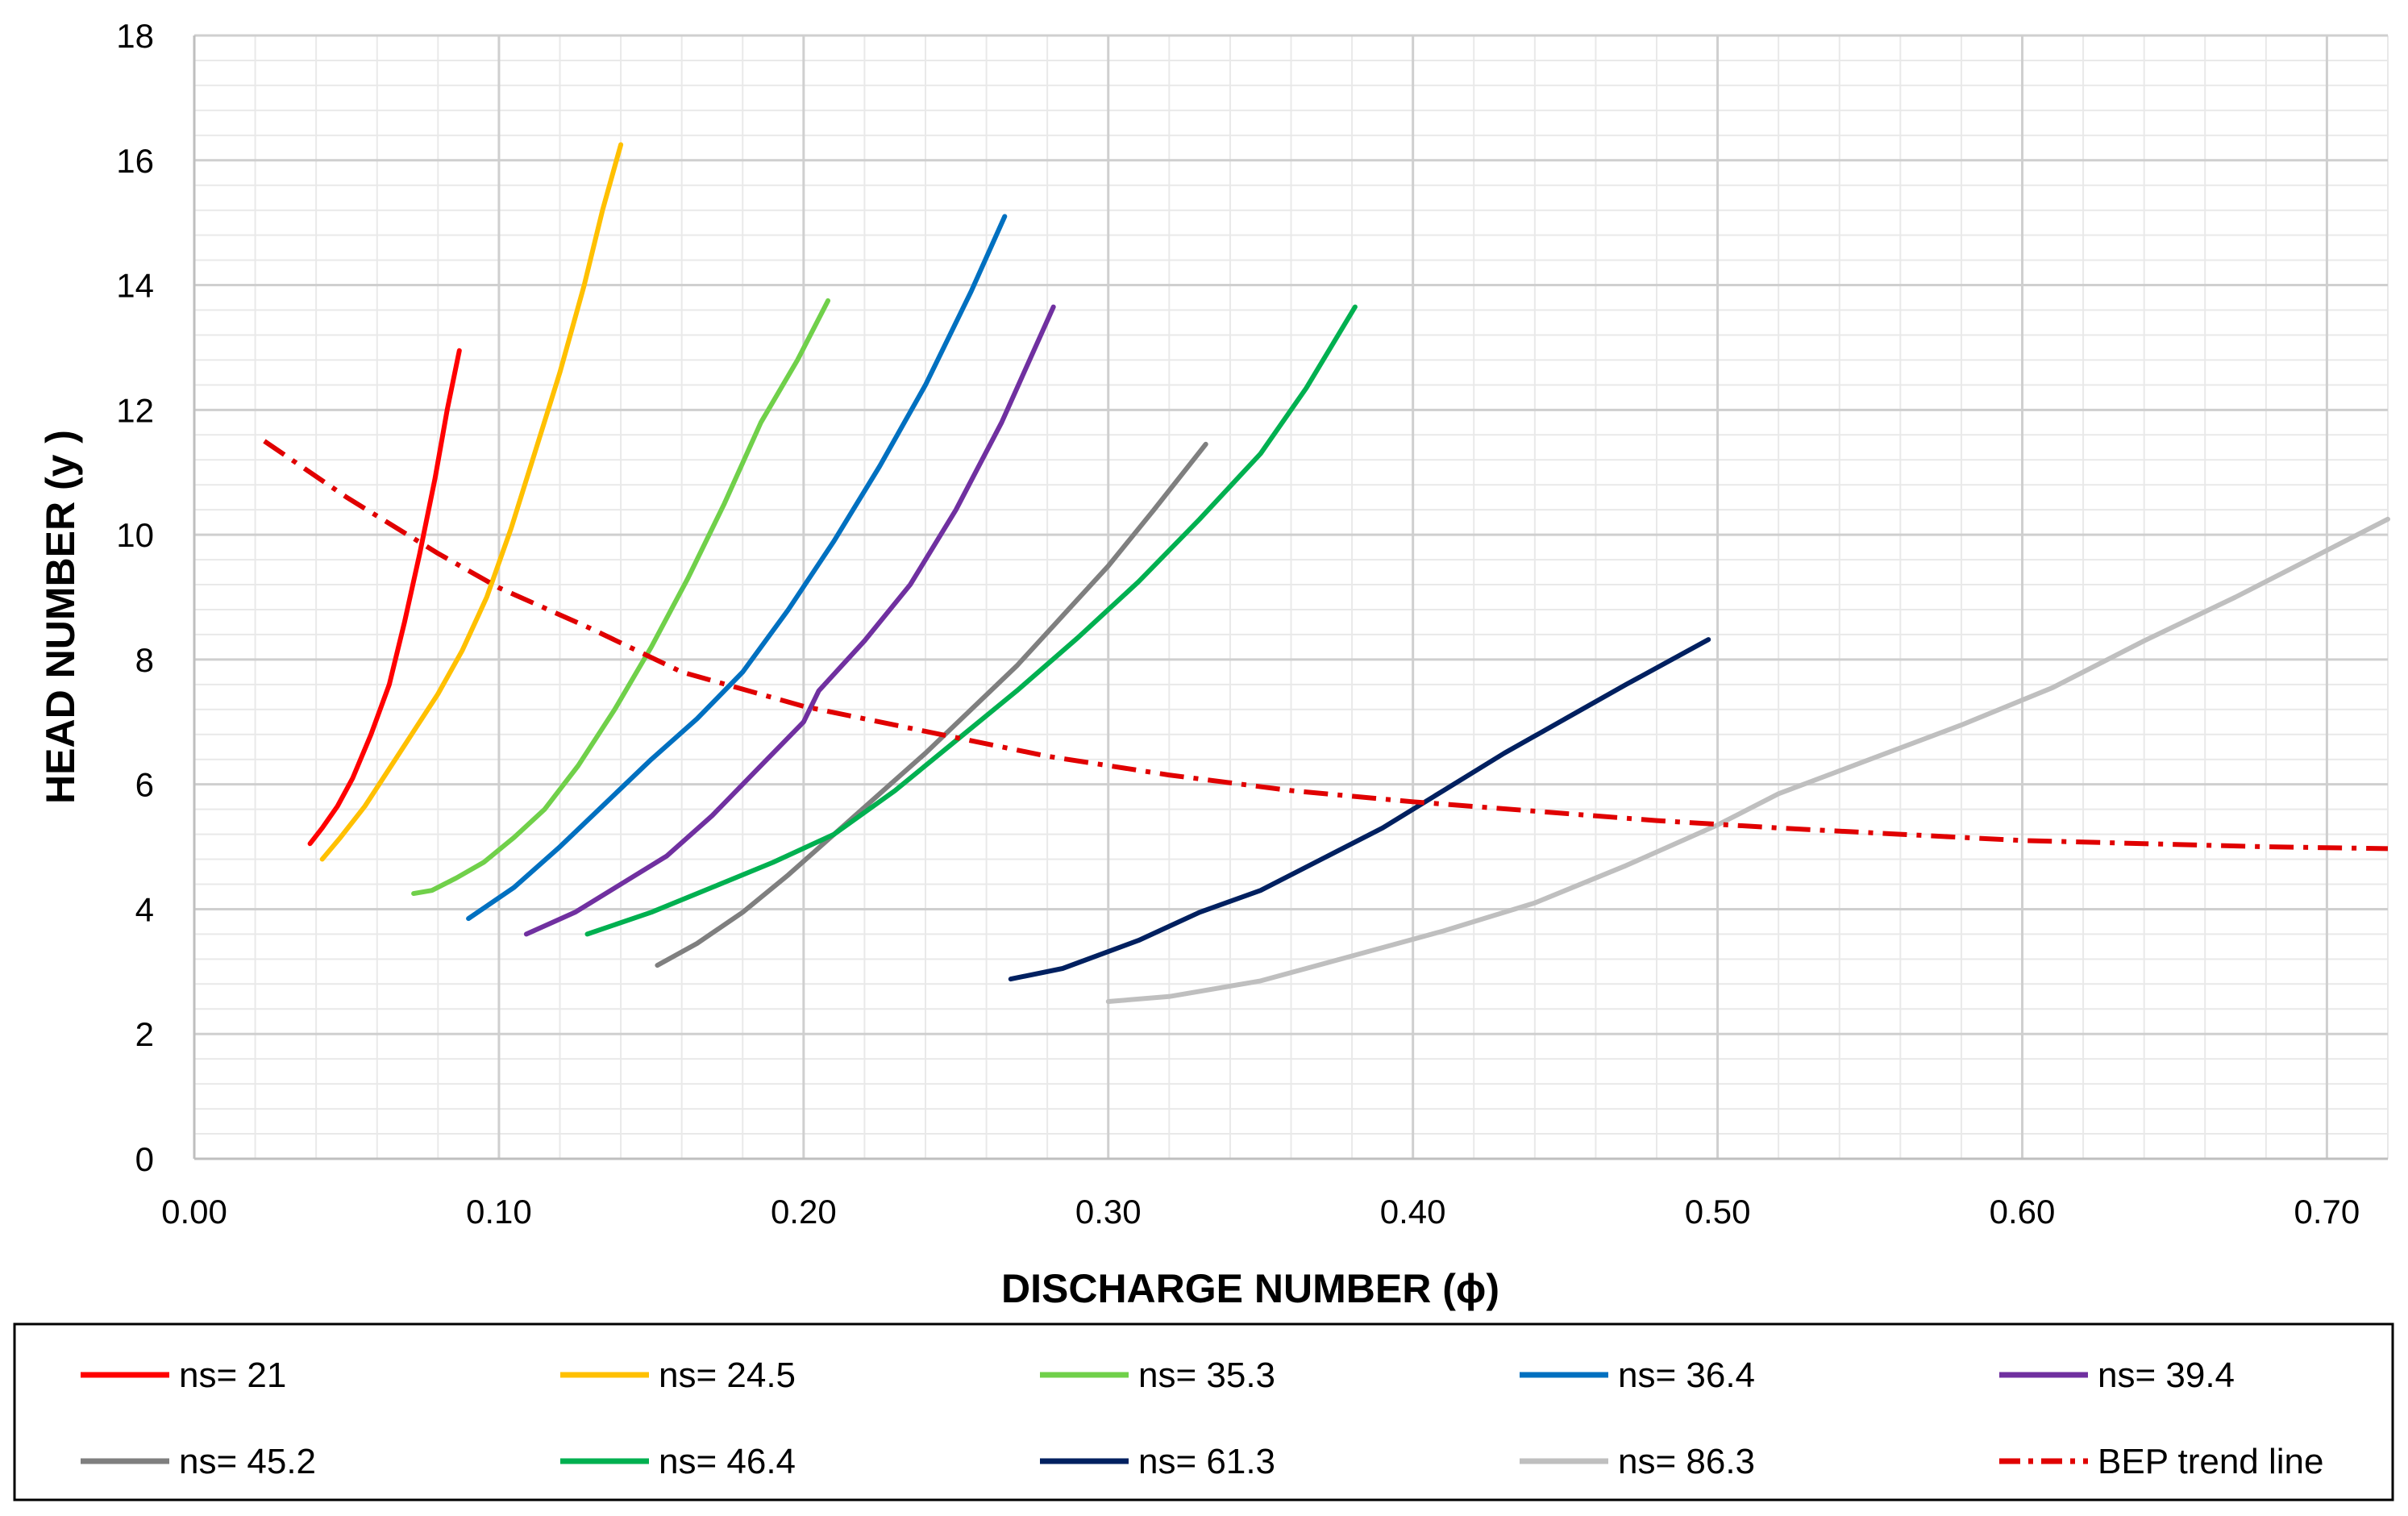  I want to click on legend-label-ns-45-2: ns= 45.2, so click(247, 1461).